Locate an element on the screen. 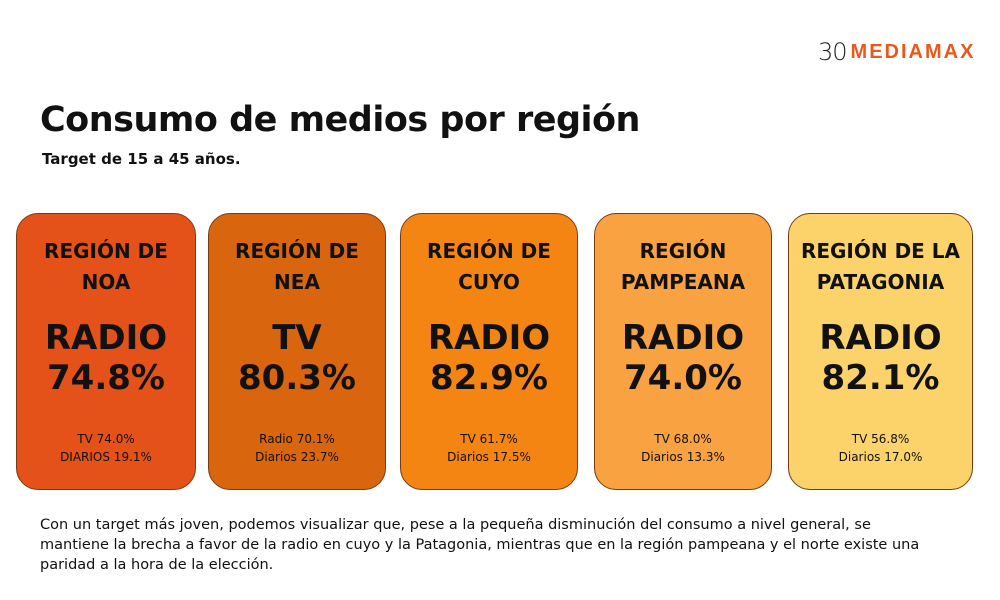 The width and height of the screenshot is (1000, 600). secondary-media: TV 56.8% Diarios 17.0% is located at coordinates (880, 448).